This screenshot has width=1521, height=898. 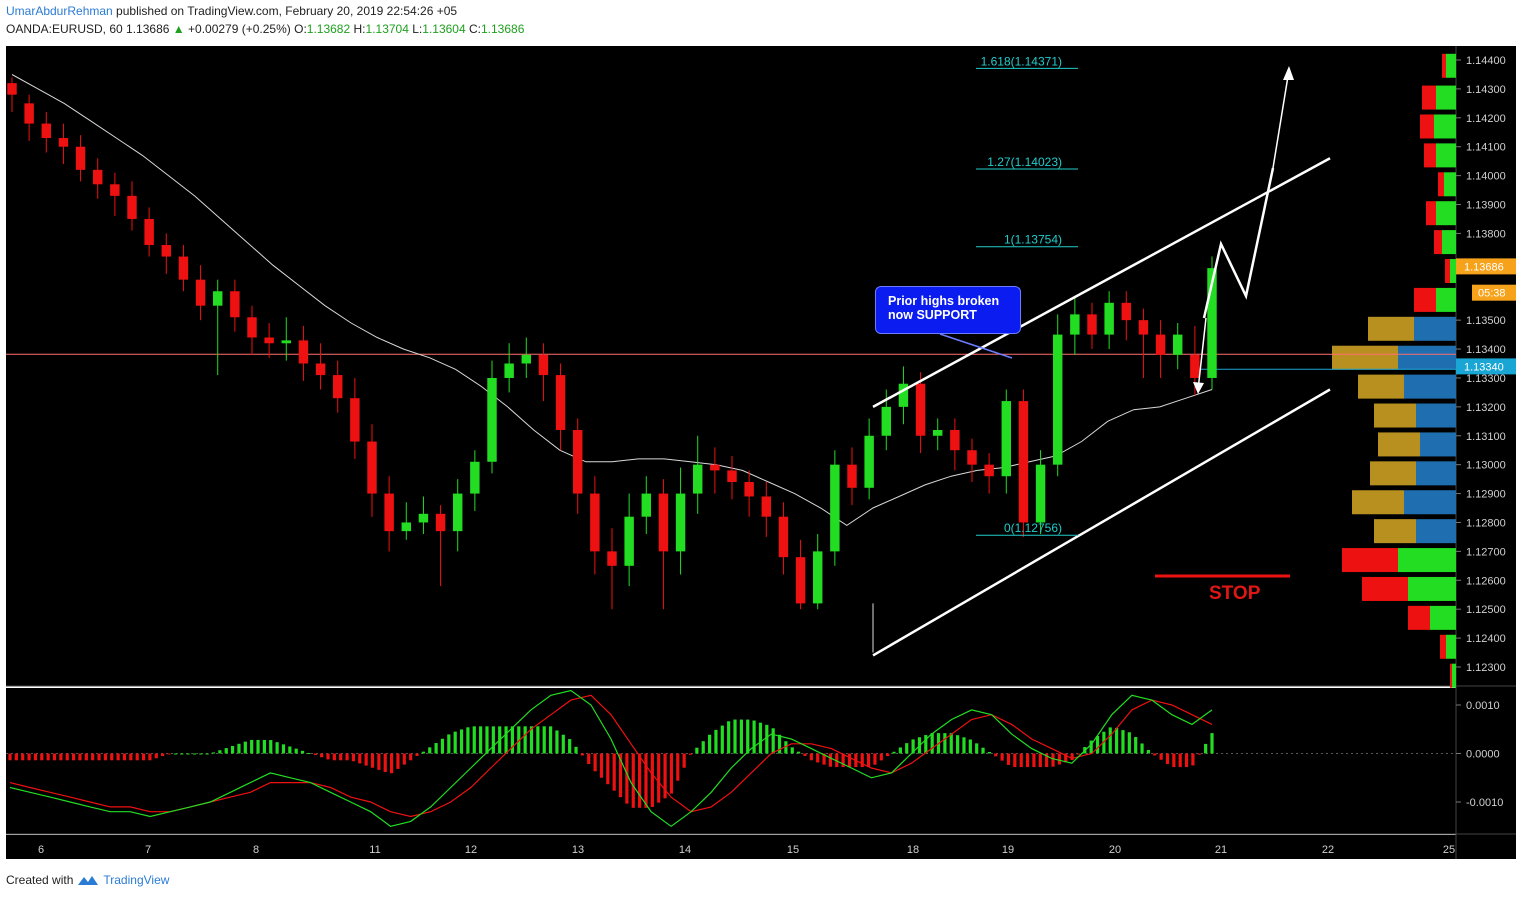 What do you see at coordinates (1486, 321) in the screenshot?
I see `price-tick-label: 1.13500` at bounding box center [1486, 321].